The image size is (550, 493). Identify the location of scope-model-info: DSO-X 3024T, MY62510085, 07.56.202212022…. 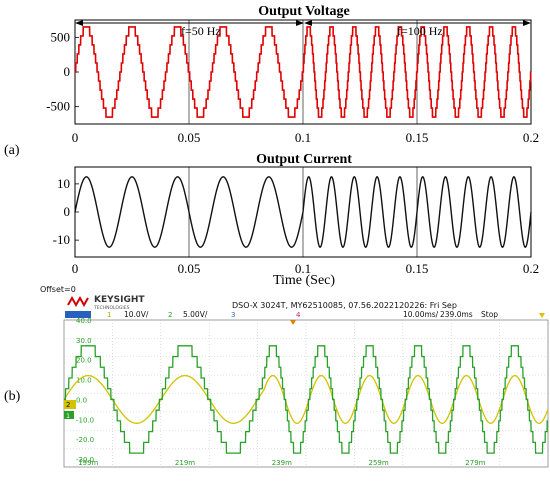
(344, 305).